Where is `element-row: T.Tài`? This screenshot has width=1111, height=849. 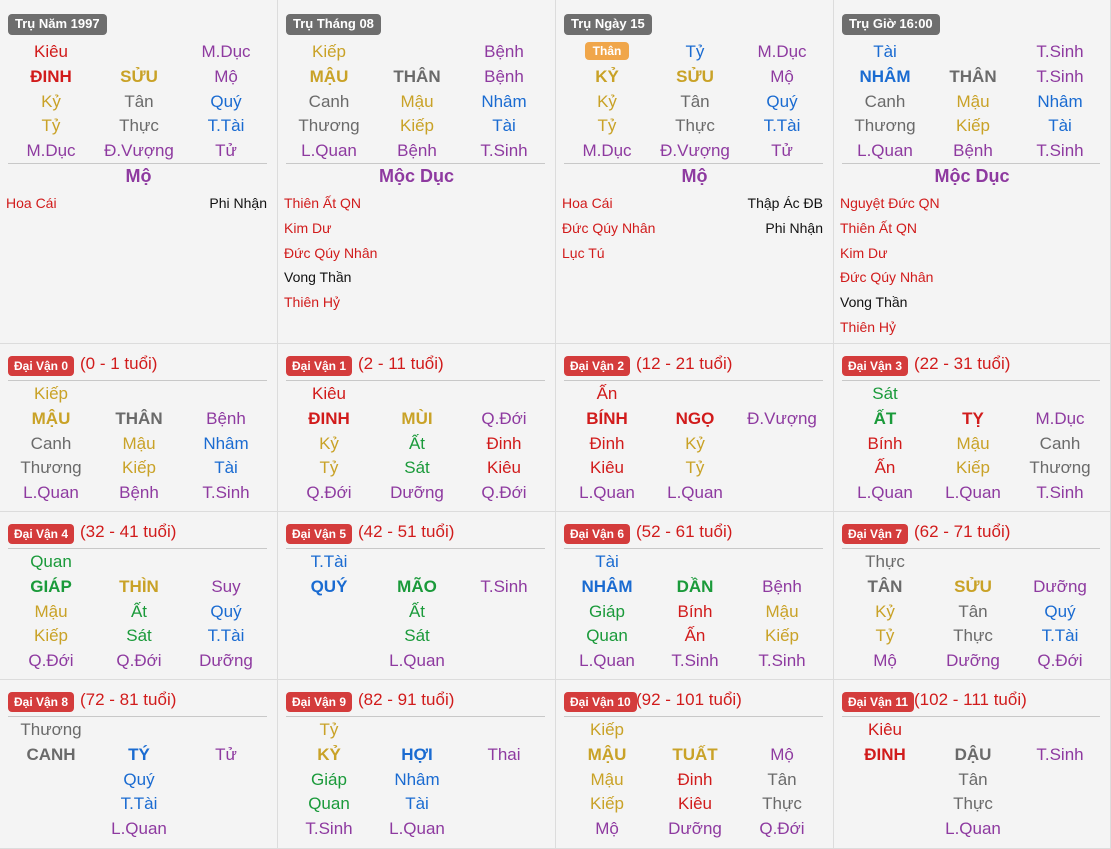 element-row: T.Tài is located at coordinates (138, 804).